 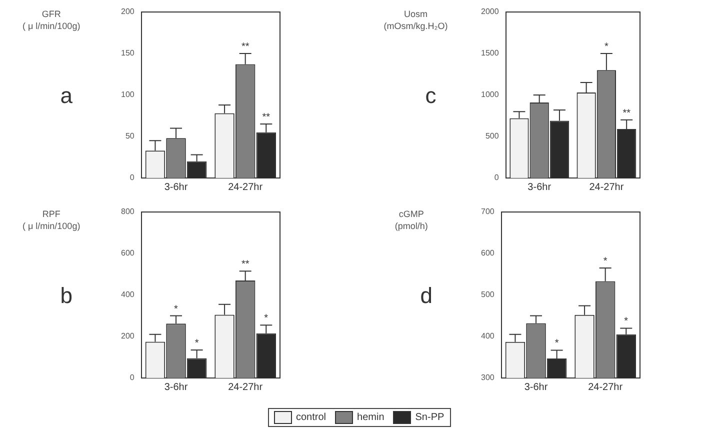 I want to click on y-tick-label: 300, so click(x=487, y=377).